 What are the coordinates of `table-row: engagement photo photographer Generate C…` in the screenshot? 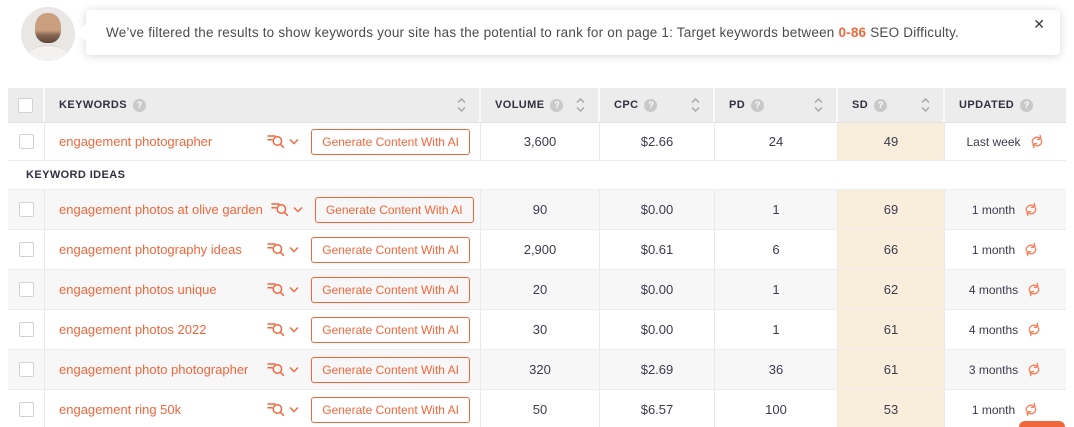 It's located at (537, 370).